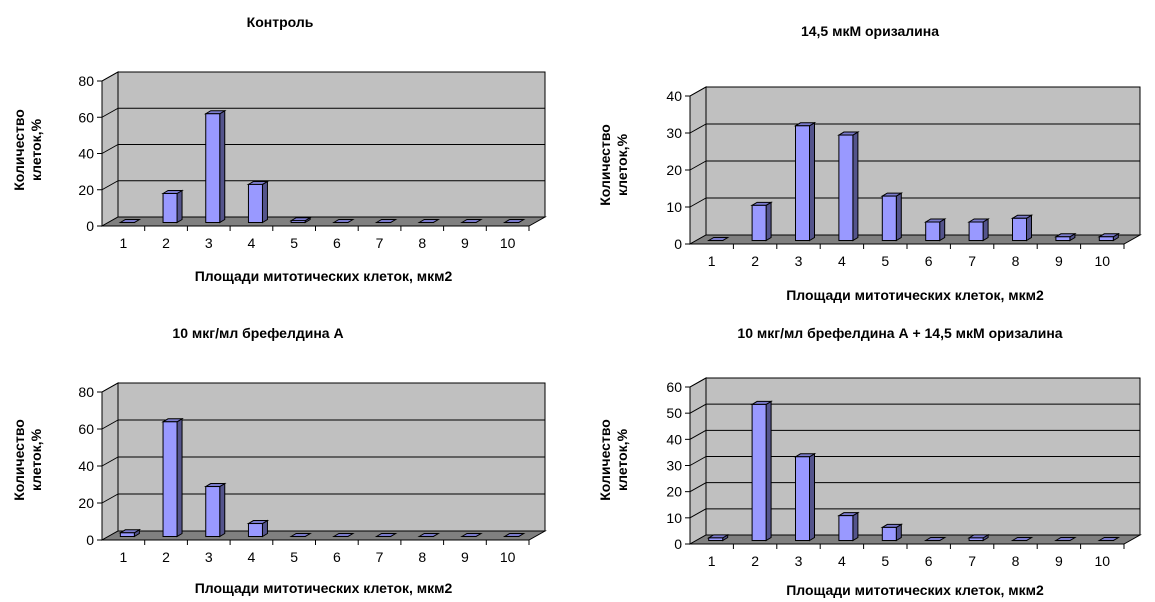 This screenshot has height=602, width=1155. I want to click on chart-title: 14,5 мкМ оризалина, so click(870, 31).